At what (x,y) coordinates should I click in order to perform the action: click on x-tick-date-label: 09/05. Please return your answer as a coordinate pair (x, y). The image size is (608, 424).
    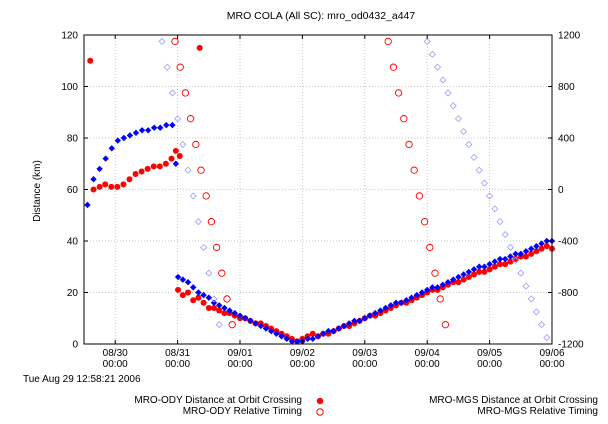
    Looking at the image, I should click on (489, 353).